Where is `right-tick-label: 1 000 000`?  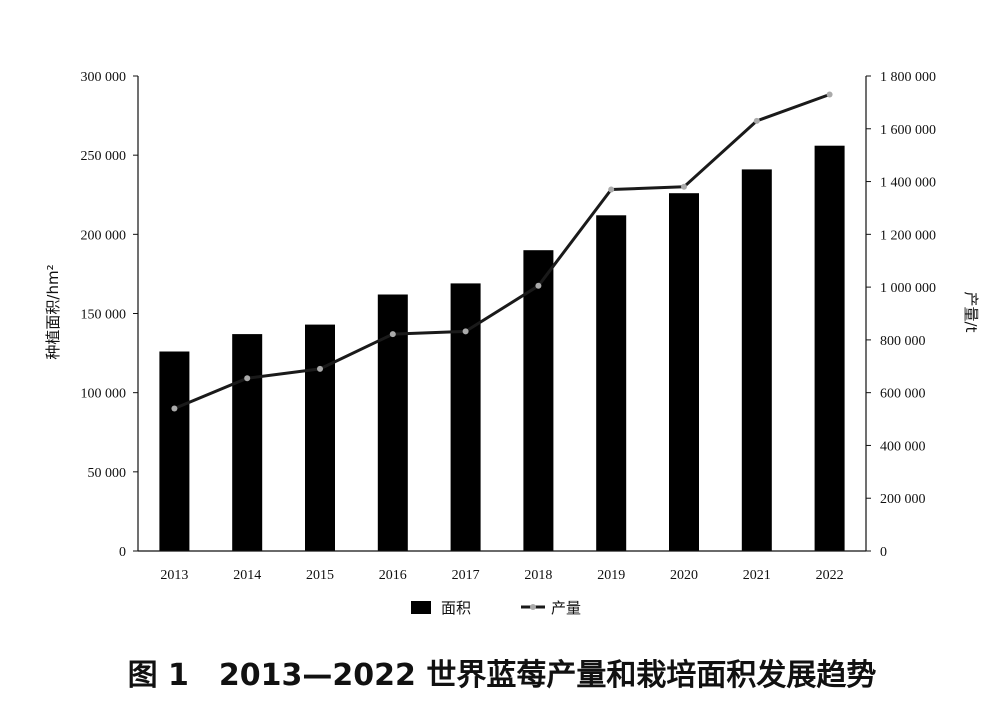
right-tick-label: 1 000 000 is located at coordinates (908, 288).